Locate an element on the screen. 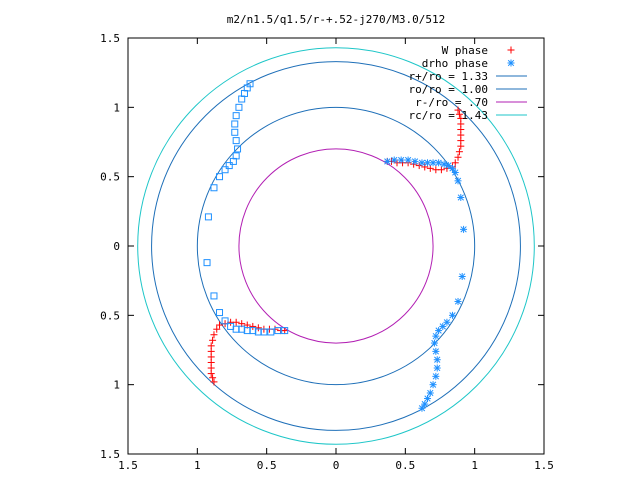 This screenshot has height=480, width=640. legend-label: ro/ro = 1.00 is located at coordinates (448, 89).